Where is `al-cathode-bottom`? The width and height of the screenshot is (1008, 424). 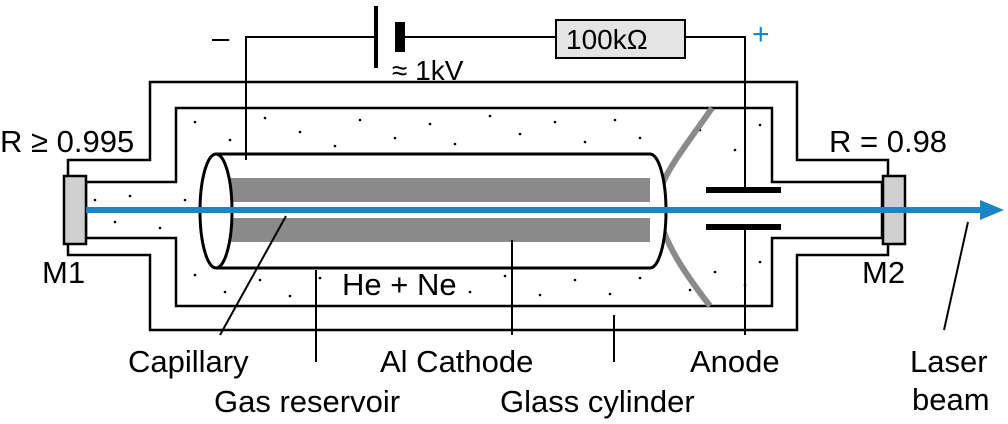
al-cathode-bottom is located at coordinates (433, 230).